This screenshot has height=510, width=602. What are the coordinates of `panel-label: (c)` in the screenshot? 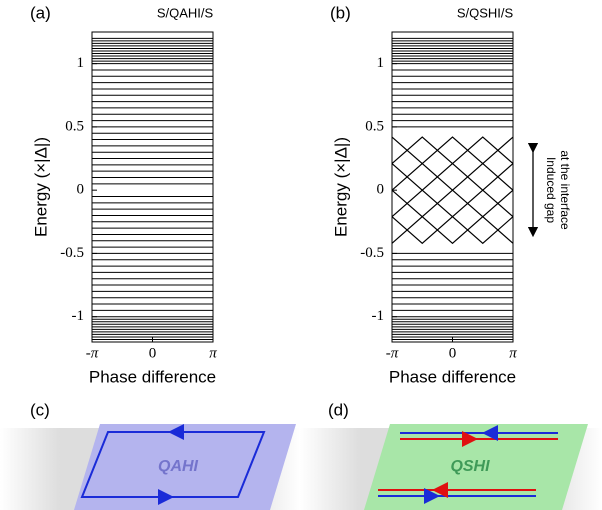 It's located at (40, 409).